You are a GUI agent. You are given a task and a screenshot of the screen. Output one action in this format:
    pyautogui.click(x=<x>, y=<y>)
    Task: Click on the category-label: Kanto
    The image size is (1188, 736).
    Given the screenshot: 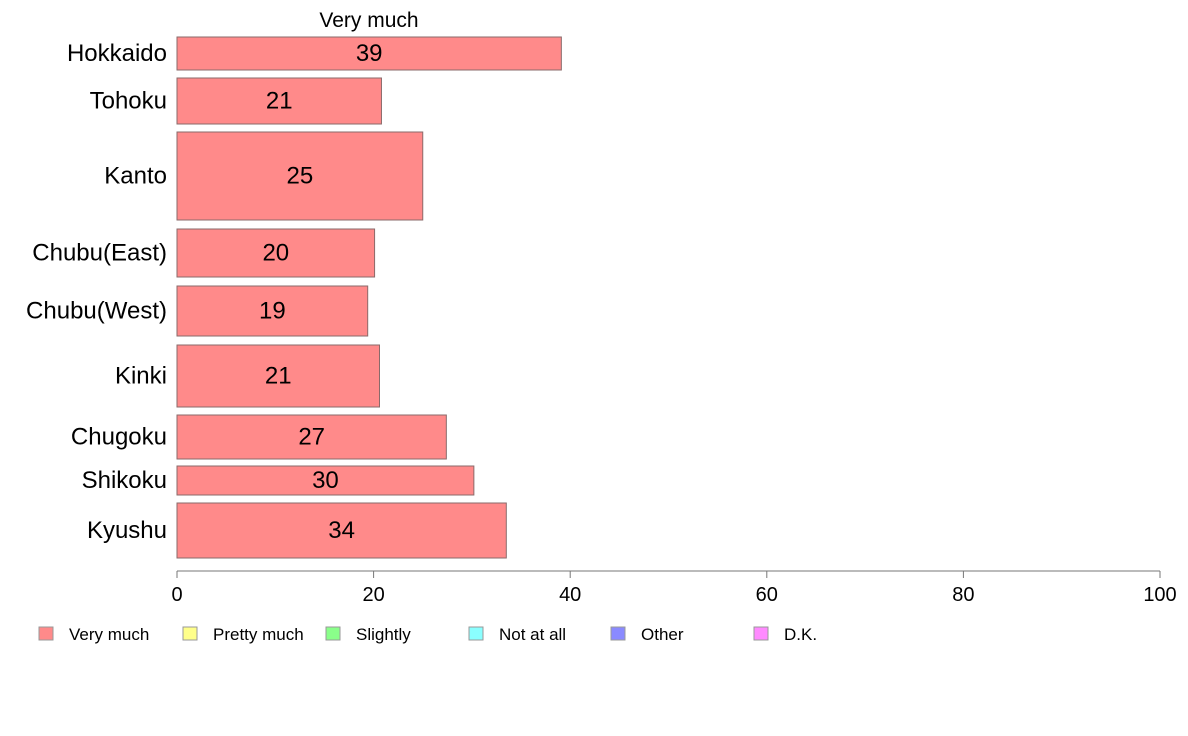 What is the action you would take?
    pyautogui.click(x=135, y=176)
    